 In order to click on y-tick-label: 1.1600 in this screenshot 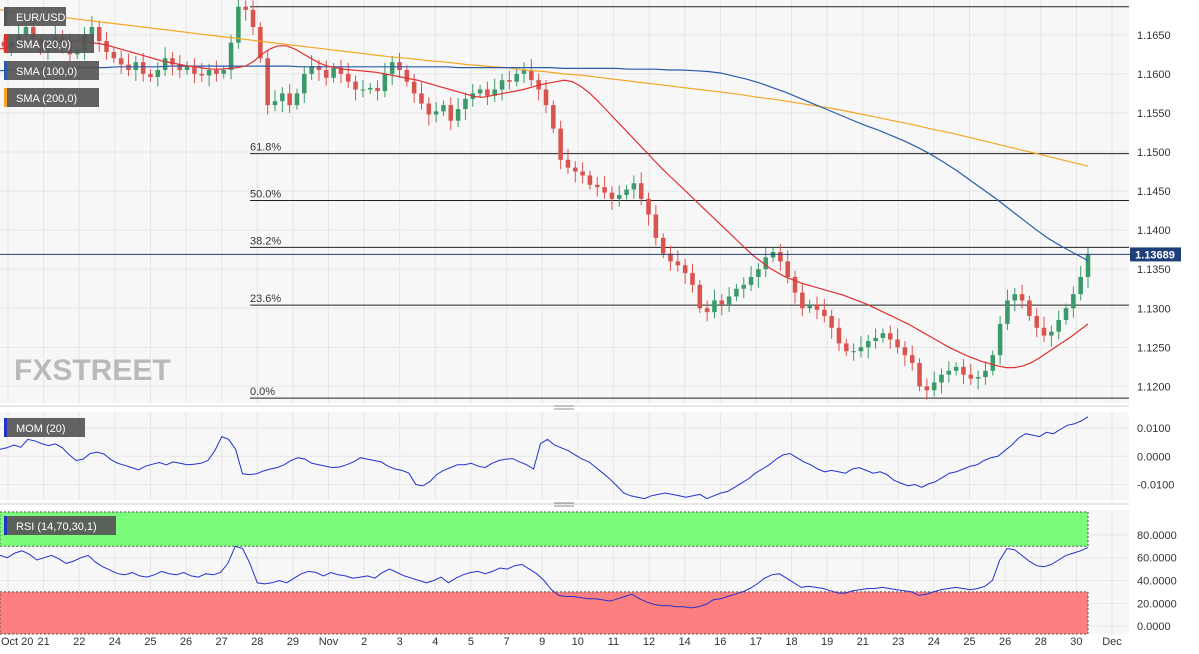, I will do `click(1154, 75)`.